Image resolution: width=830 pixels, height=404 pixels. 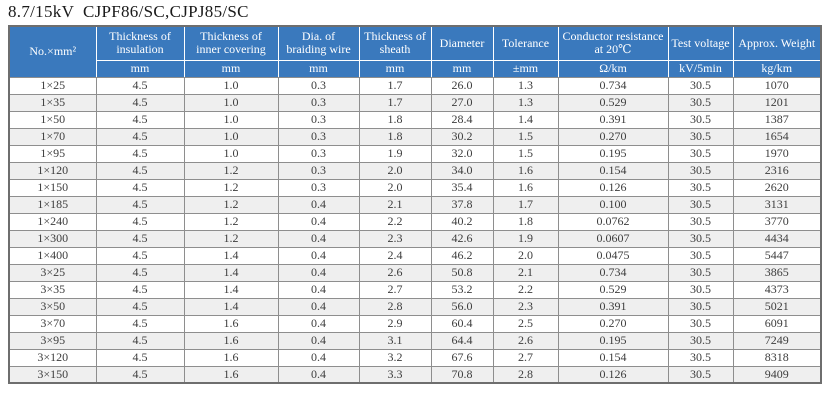 What do you see at coordinates (777, 43) in the screenshot?
I see `header-cell: Approx. Weight` at bounding box center [777, 43].